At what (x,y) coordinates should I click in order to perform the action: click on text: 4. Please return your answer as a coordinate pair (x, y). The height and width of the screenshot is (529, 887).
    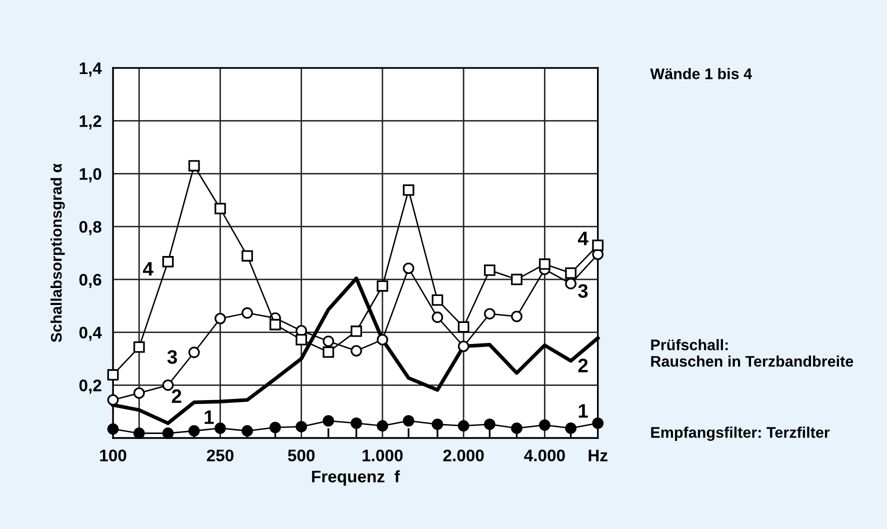
    Looking at the image, I should click on (148, 269).